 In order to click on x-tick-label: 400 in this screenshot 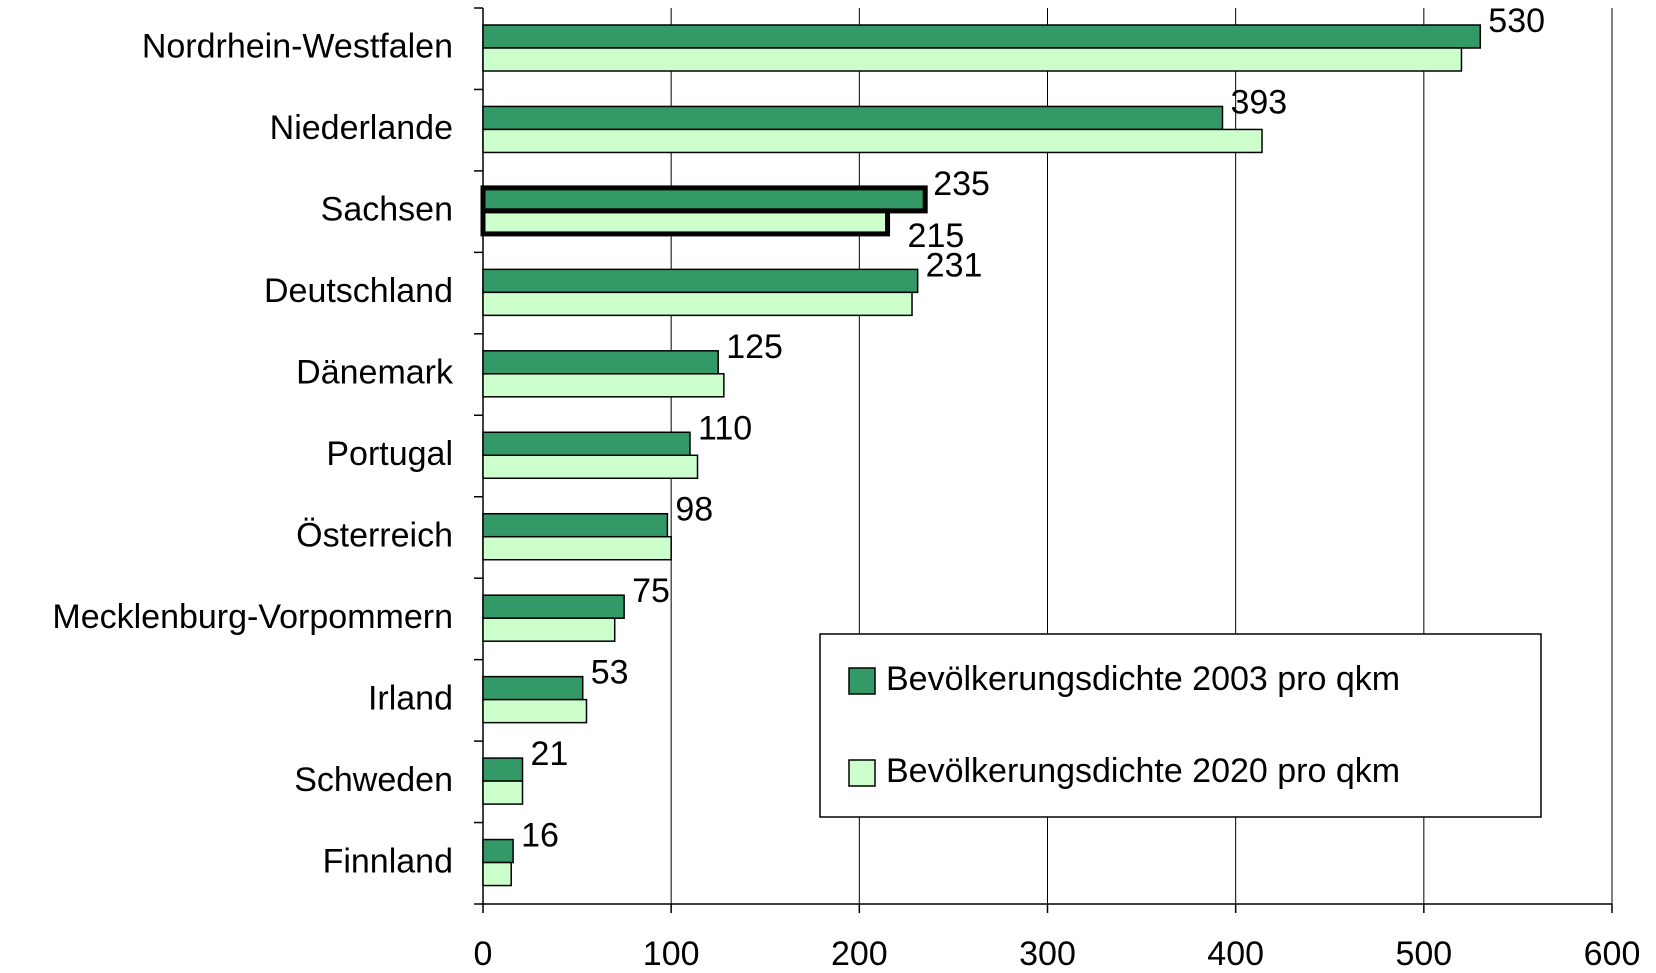, I will do `click(1235, 954)`.